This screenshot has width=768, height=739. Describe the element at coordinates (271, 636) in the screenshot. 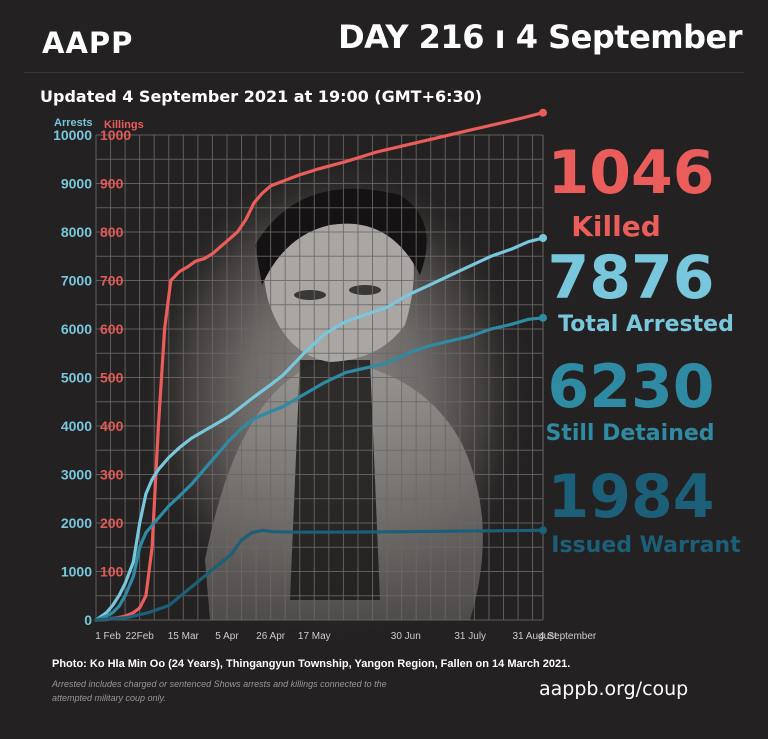

I see `x-axis-tick-label: 26 Apr` at that location.